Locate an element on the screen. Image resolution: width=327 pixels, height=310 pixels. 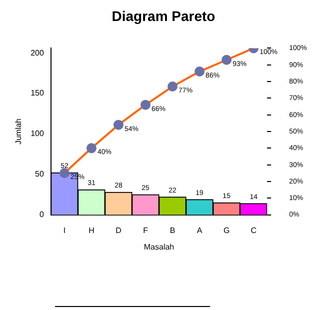
x-tick-label: F is located at coordinates (145, 230).